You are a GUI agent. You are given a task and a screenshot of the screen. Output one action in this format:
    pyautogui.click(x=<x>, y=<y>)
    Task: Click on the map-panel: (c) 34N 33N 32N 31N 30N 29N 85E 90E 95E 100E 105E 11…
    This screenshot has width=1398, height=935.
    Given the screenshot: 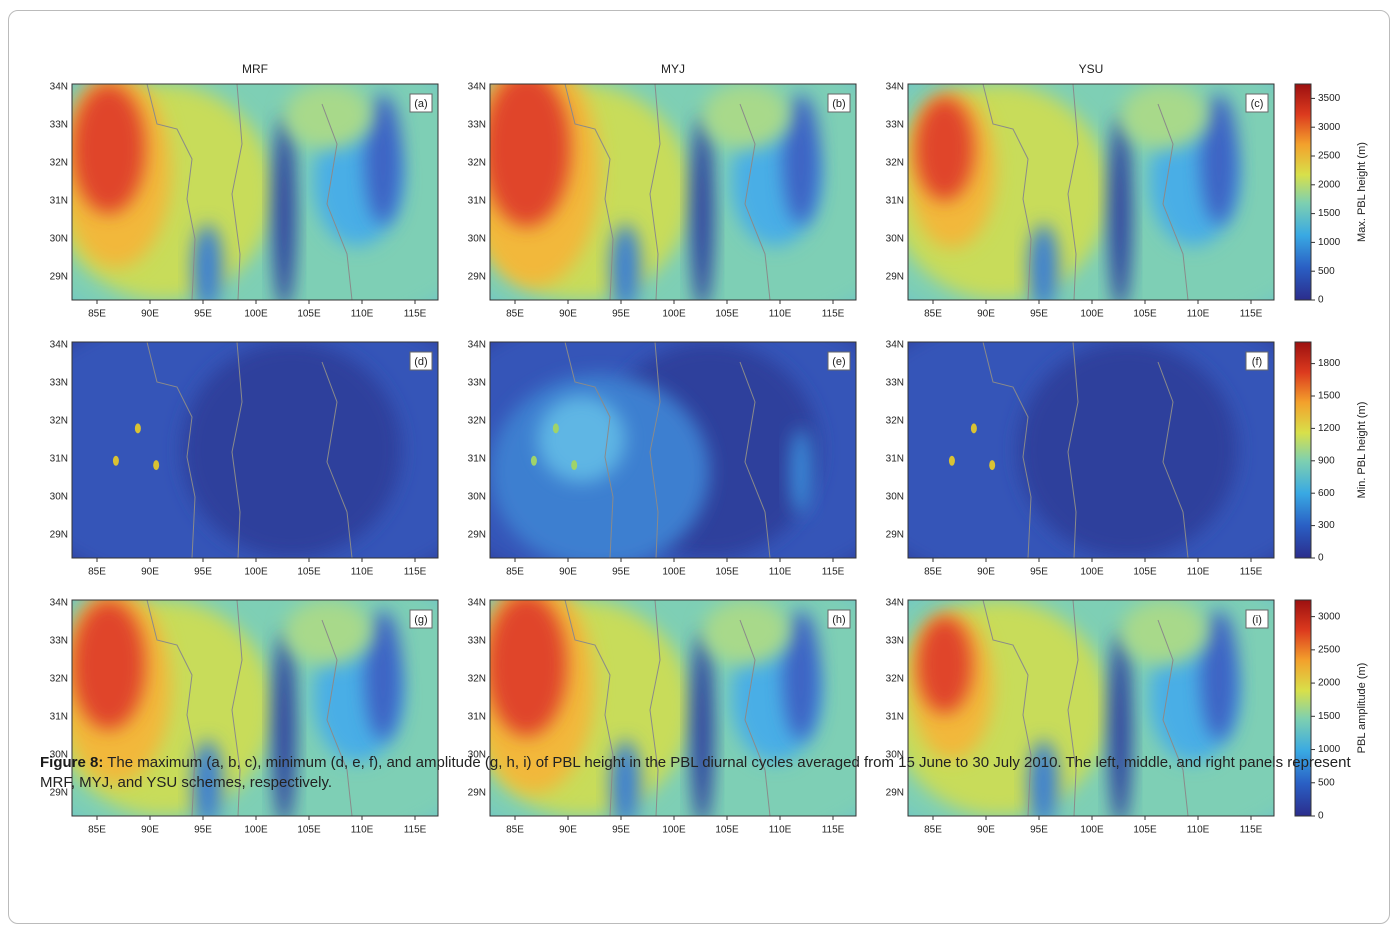 What is the action you would take?
    pyautogui.click(x=1080, y=201)
    